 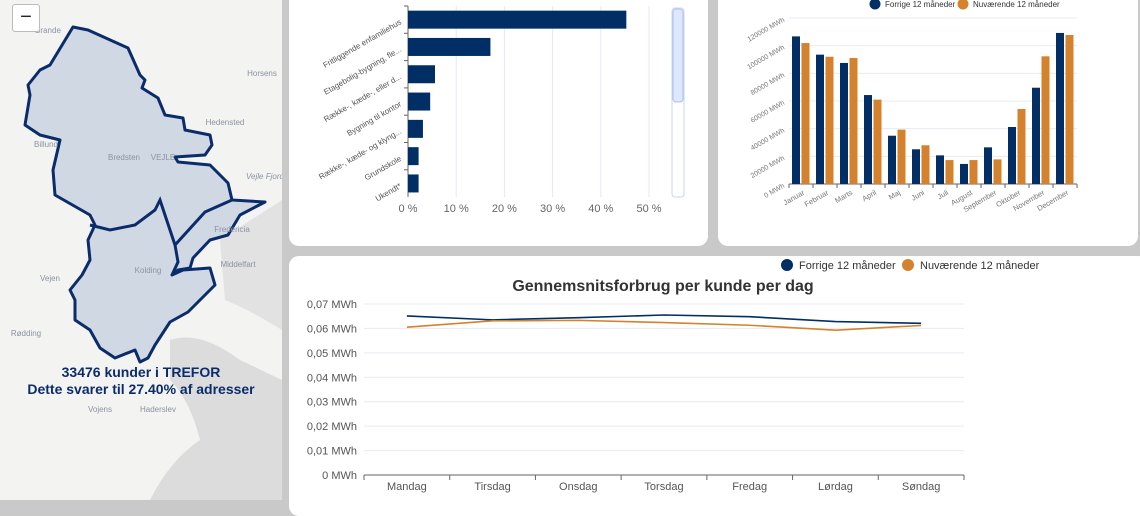 I want to click on y-tick-label: 100000 MWh, so click(x=766, y=57).